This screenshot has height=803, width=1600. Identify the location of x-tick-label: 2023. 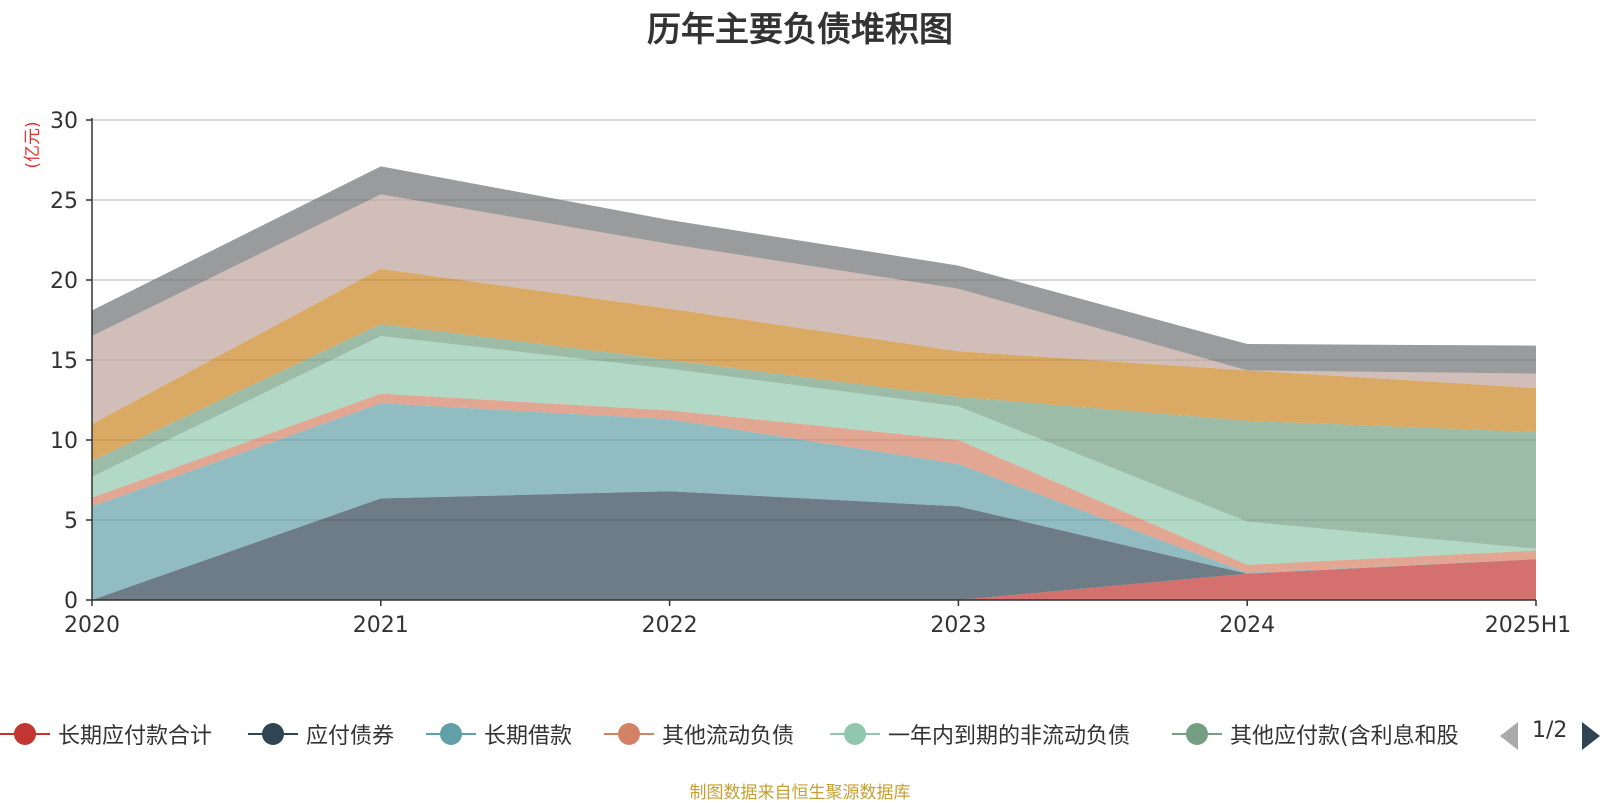
(958, 625).